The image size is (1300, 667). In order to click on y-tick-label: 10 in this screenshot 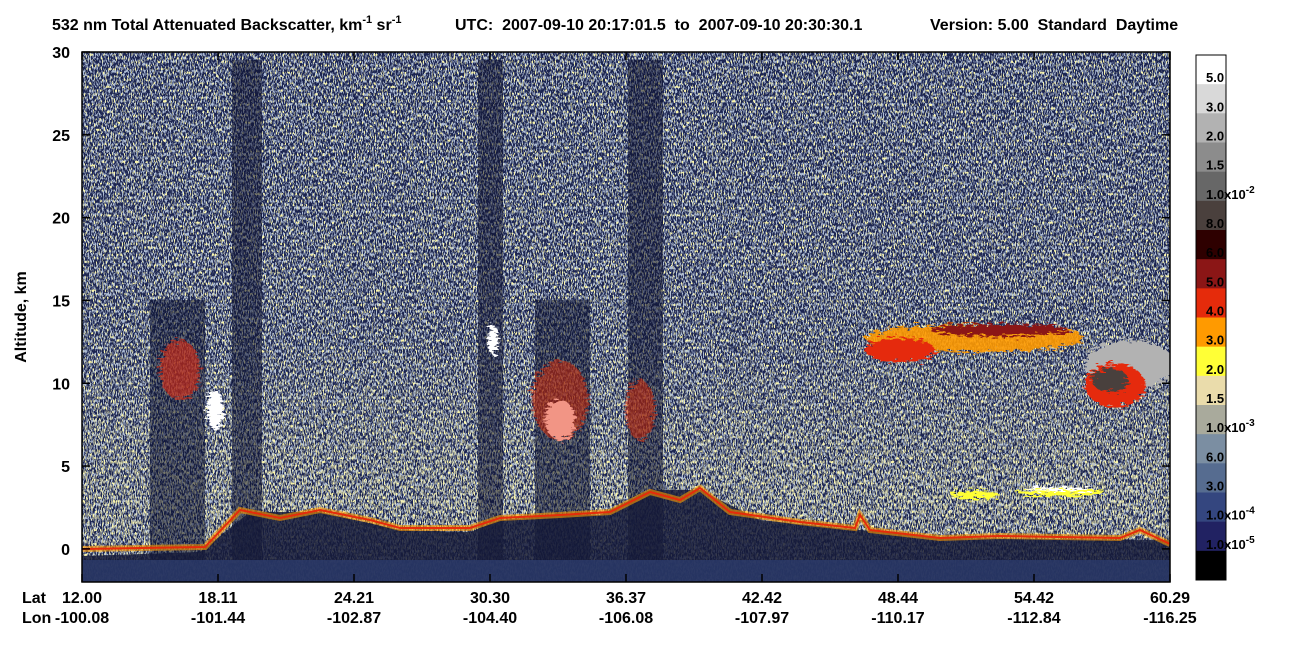, I will do `click(61, 384)`.